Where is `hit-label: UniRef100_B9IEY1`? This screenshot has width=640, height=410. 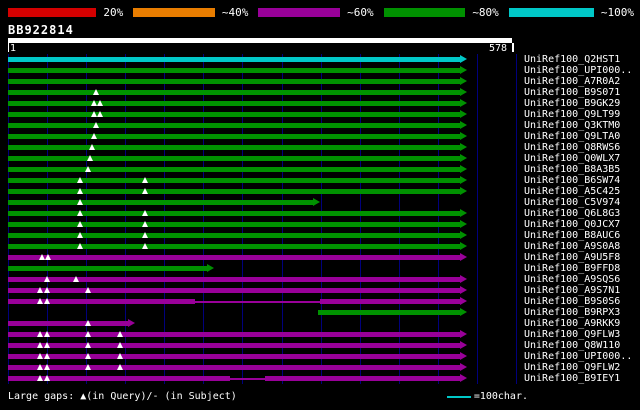
hit-label: UniRef100_B9IEY1 is located at coordinates (572, 378).